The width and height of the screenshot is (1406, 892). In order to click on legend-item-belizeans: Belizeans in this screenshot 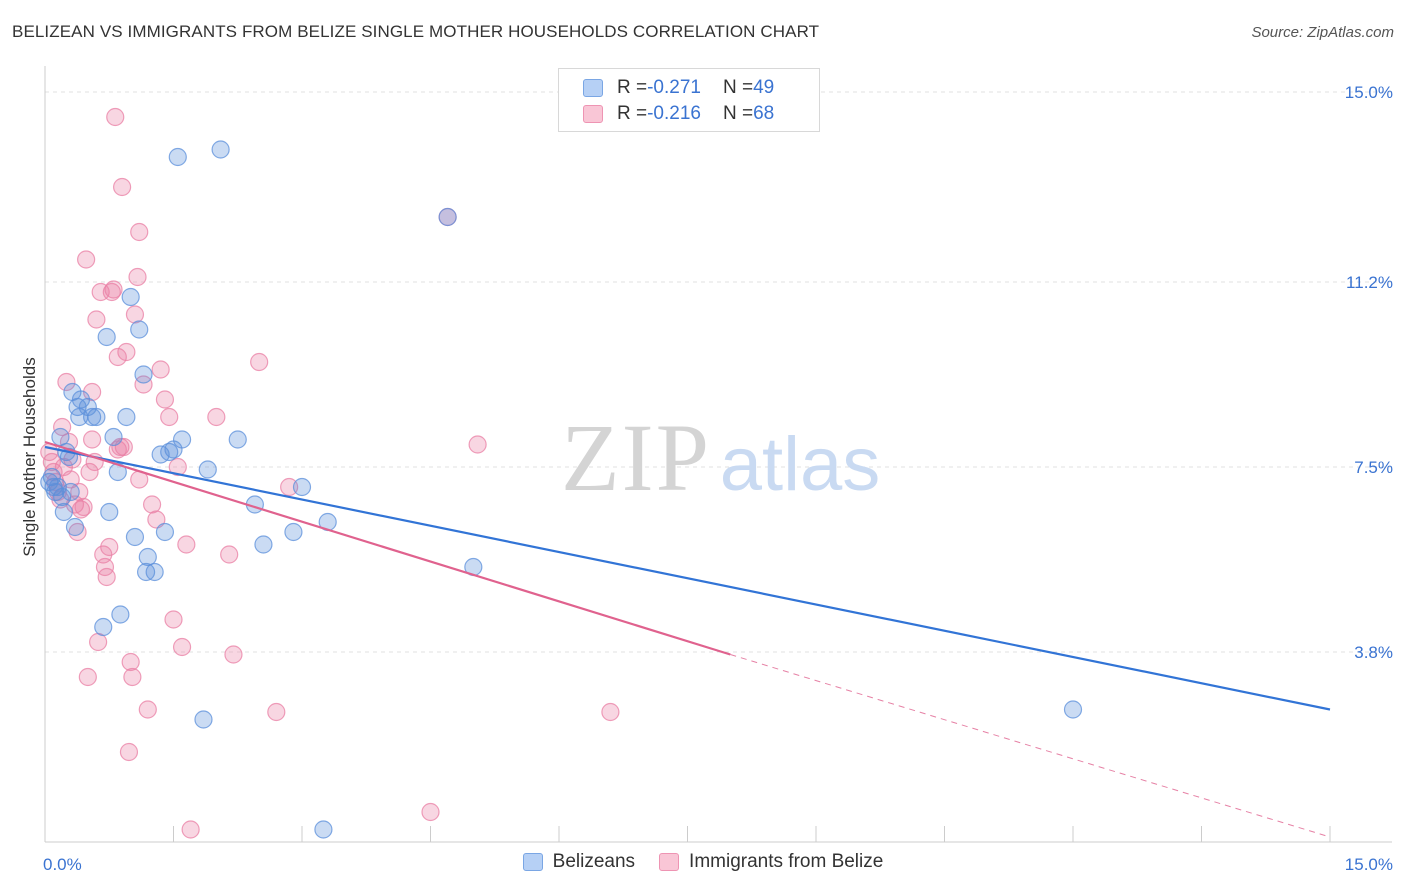, I will do `click(579, 862)`.